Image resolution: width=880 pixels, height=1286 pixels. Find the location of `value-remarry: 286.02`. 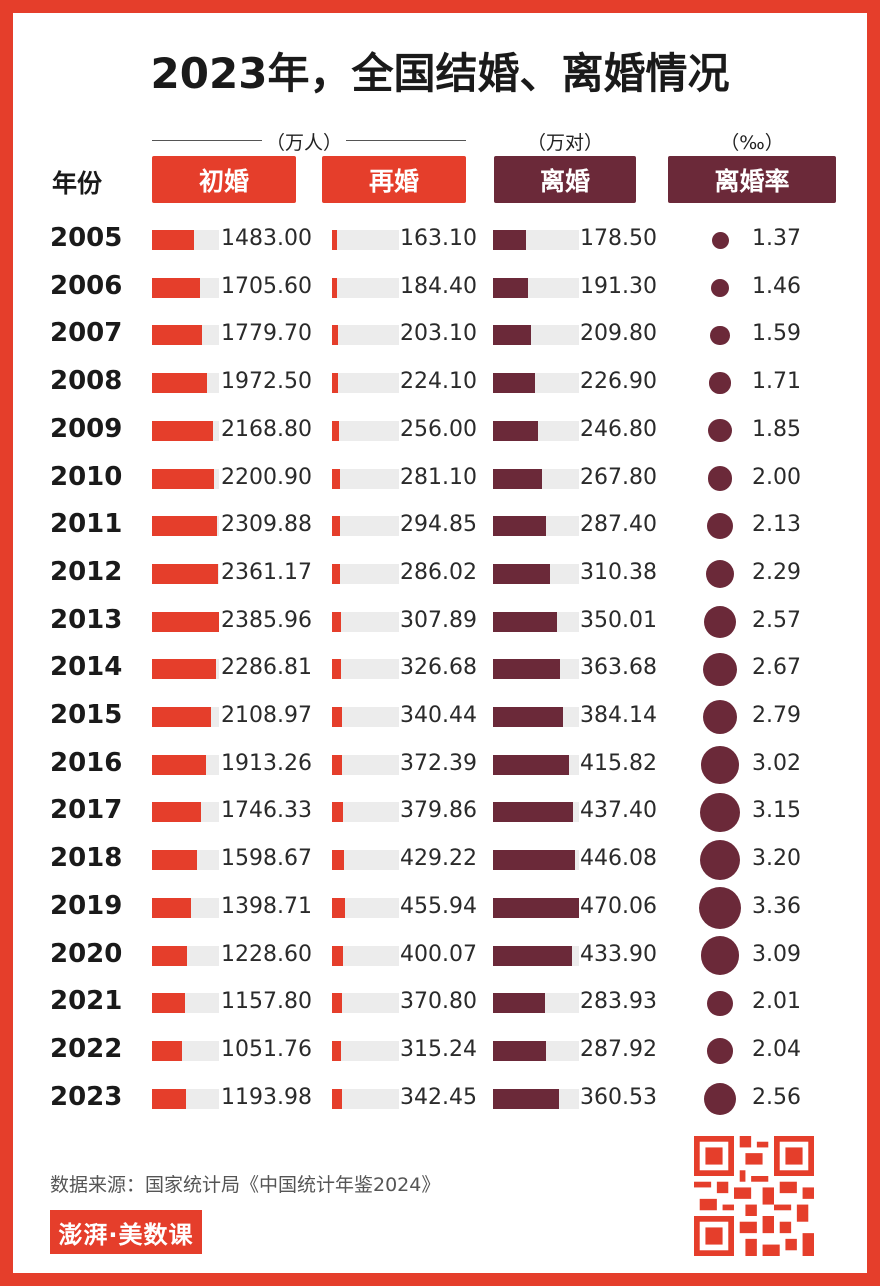

value-remarry: 286.02 is located at coordinates (438, 572).